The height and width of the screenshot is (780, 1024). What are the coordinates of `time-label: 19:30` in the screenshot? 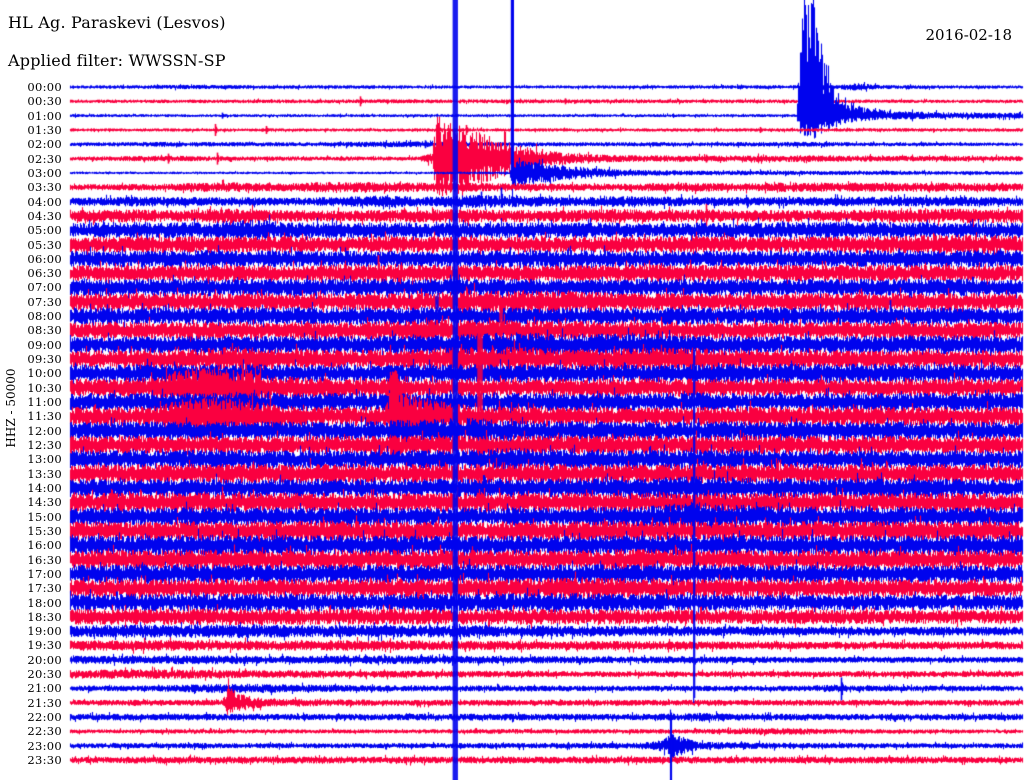 It's located at (44, 645).